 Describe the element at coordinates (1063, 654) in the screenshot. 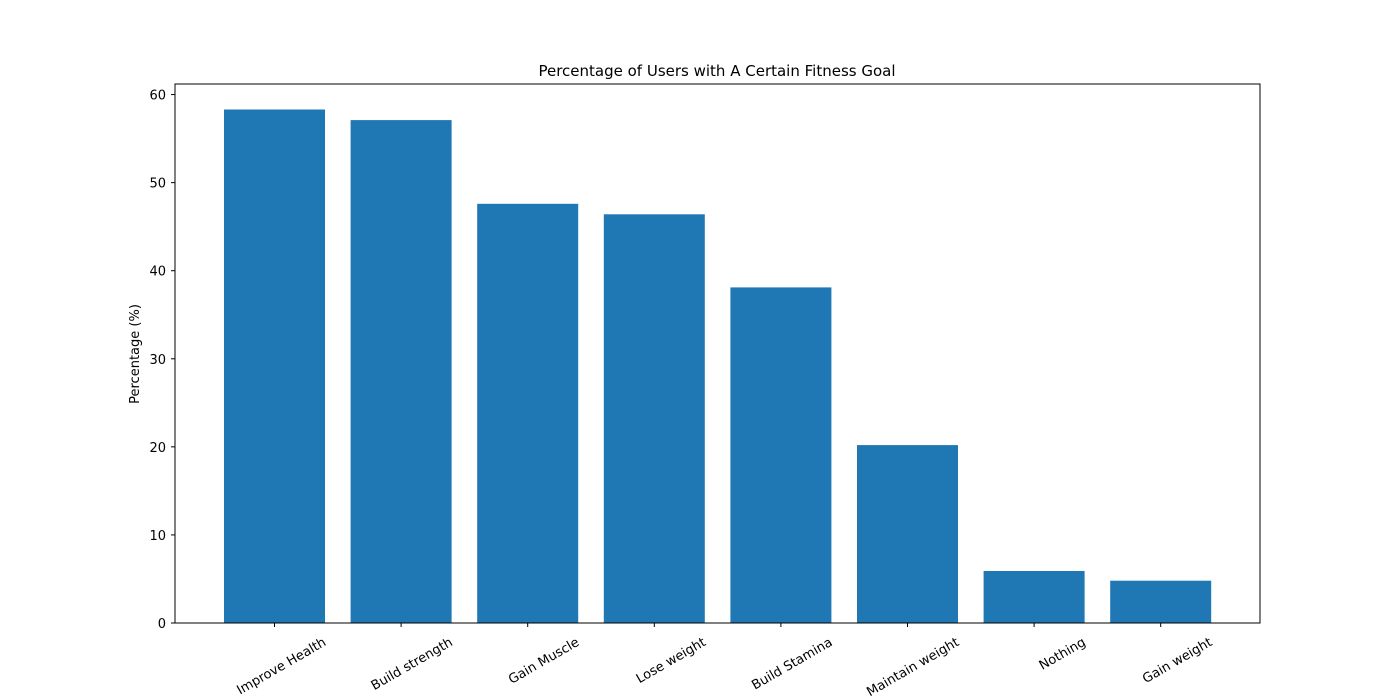

I see `x-tick-label: Nothing` at that location.